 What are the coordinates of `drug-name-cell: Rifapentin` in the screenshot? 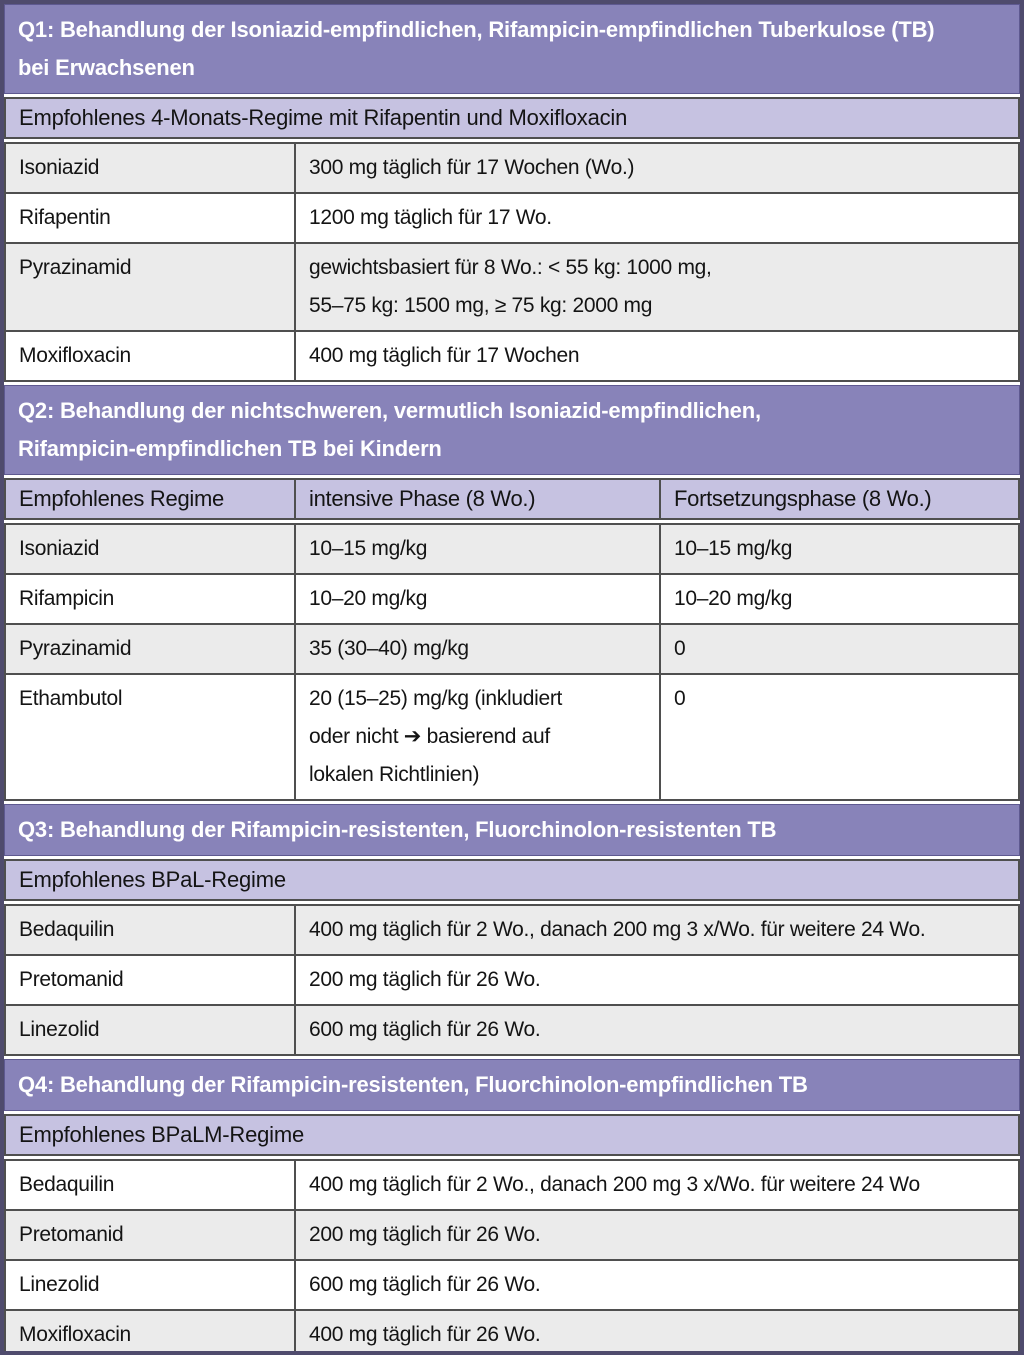 It's located at (65, 217).